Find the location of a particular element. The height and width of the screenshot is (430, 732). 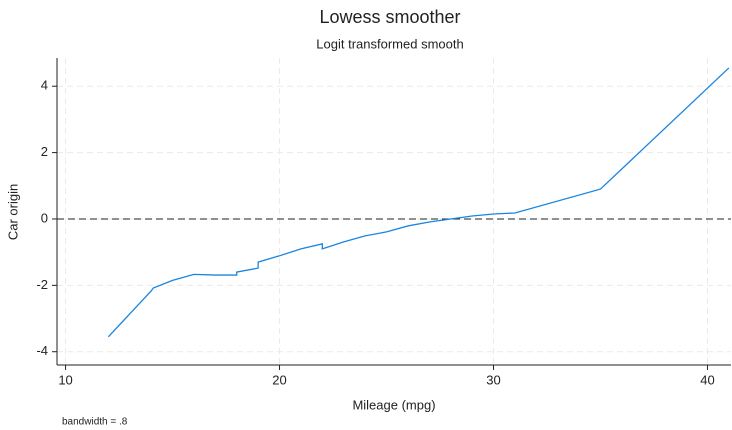

y-tick-label: 4 is located at coordinates (44, 85).